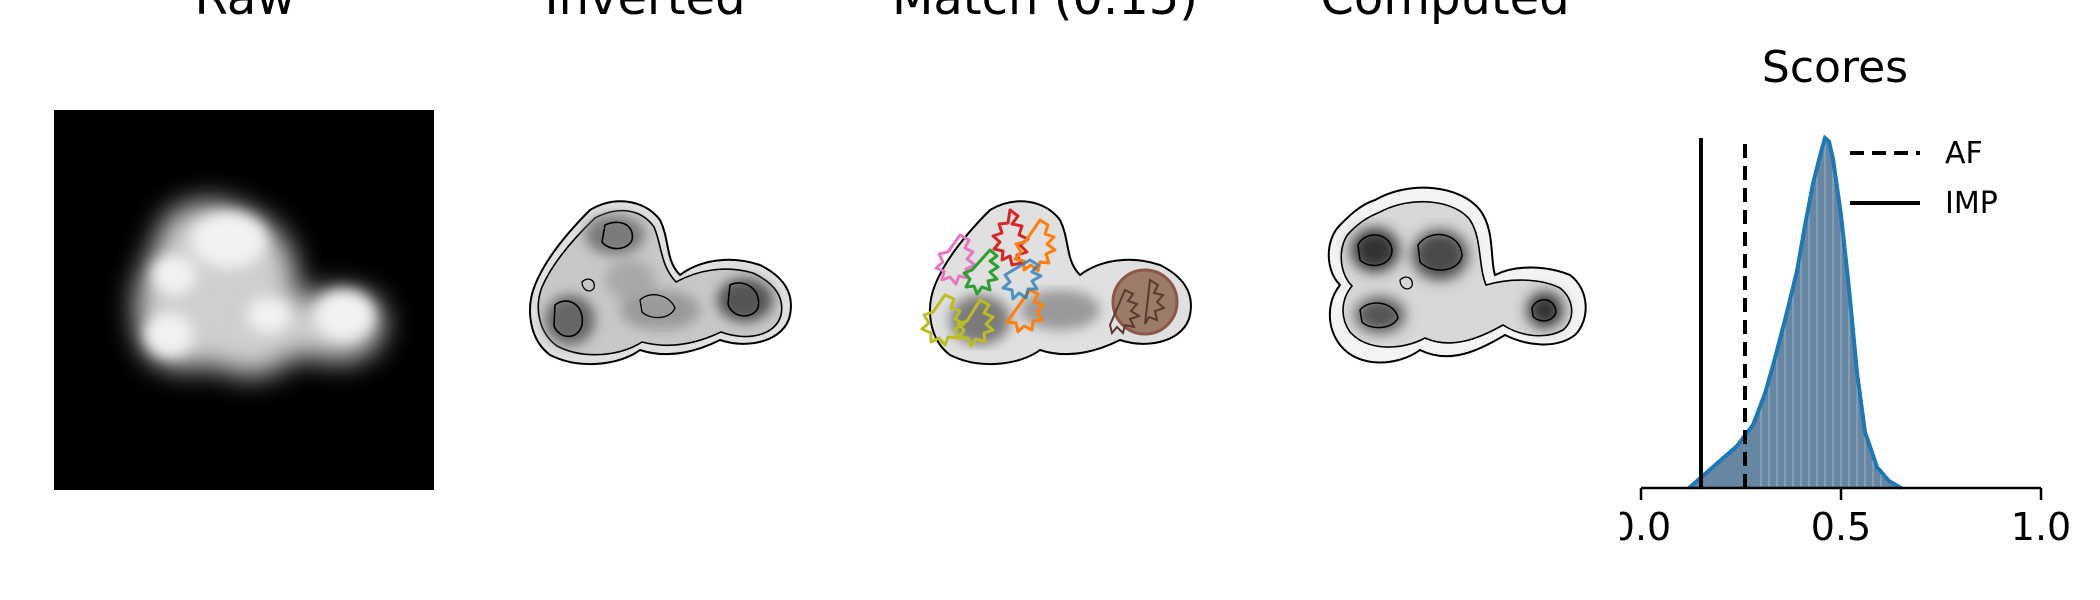  Describe the element at coordinates (981, 272) in the screenshot. I see `chain-green` at that location.